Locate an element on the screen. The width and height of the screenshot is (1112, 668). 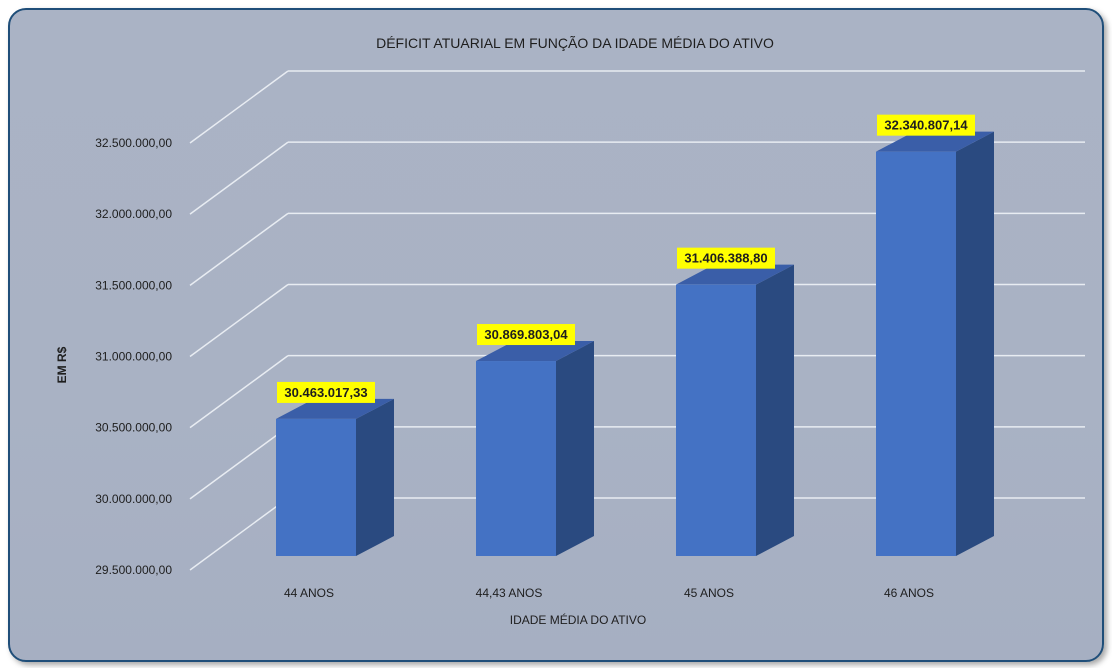
data-label: 32.340.807,14 is located at coordinates (926, 125).